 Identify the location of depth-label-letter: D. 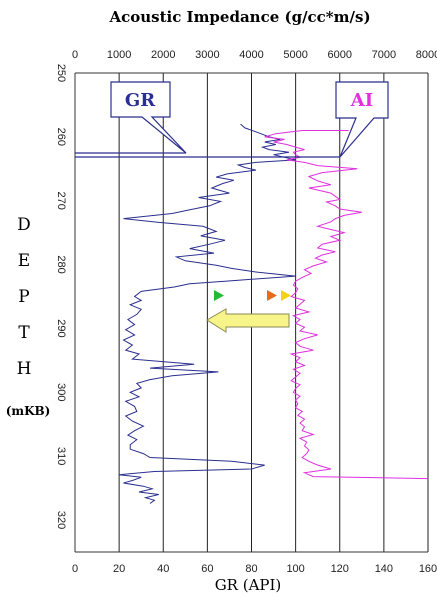
(24, 225).